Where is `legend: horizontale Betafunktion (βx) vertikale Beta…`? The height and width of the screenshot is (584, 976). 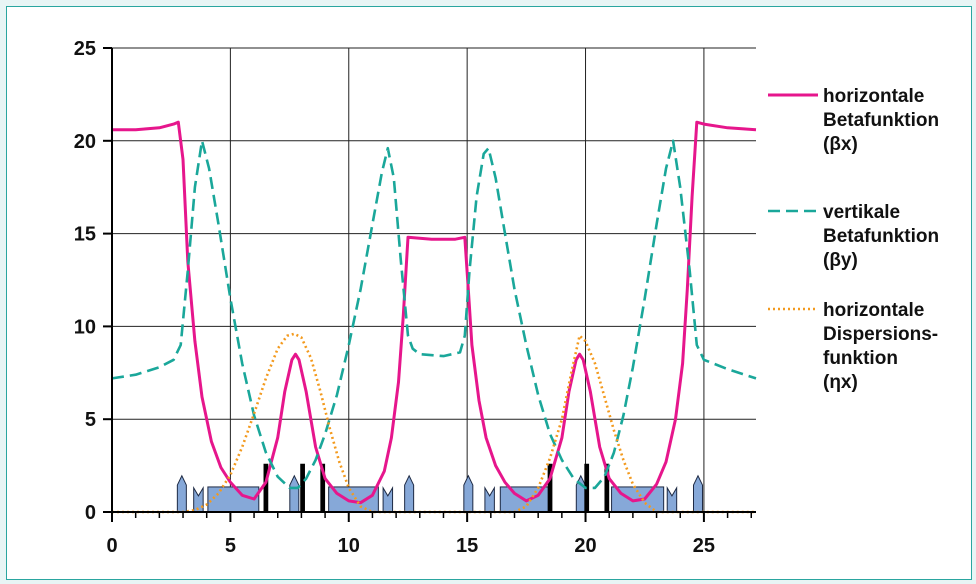 legend: horizontale Betafunktion (βx) vertikale Beta… is located at coordinates (853, 239).